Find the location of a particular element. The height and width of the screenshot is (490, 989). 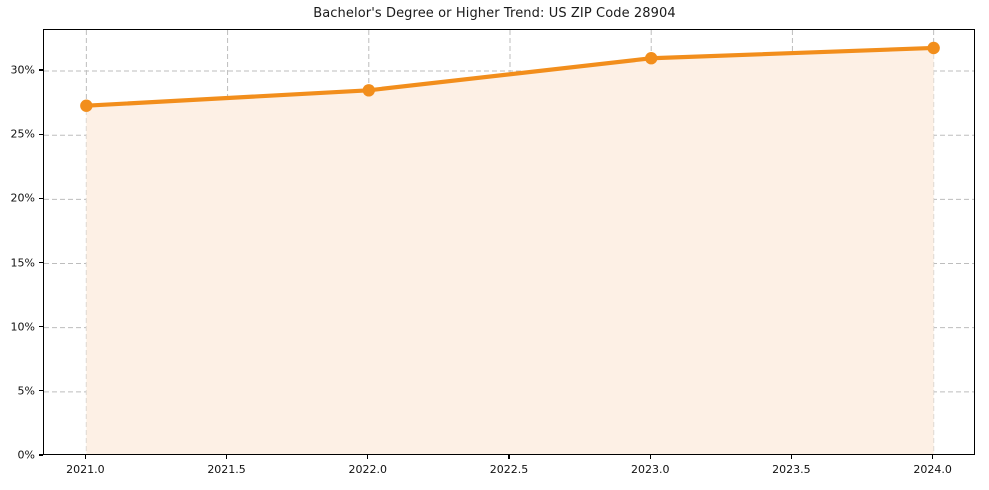

y-axis-tick-label: 15% is located at coordinates (22, 263).